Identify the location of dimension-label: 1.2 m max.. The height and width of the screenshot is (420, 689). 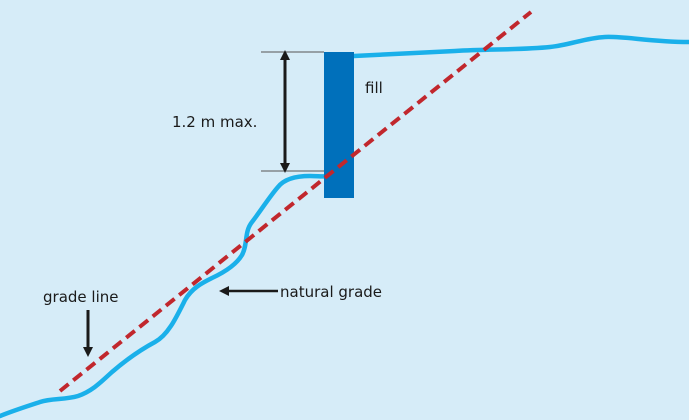
(214, 122).